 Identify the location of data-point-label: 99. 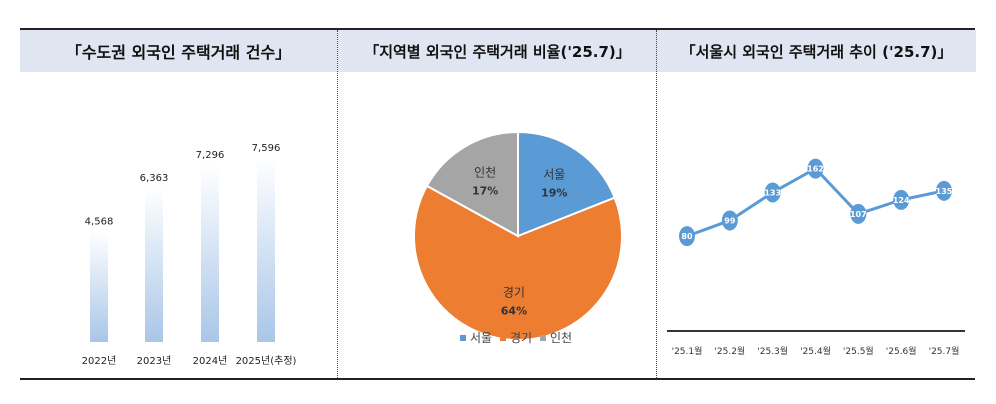
(730, 220).